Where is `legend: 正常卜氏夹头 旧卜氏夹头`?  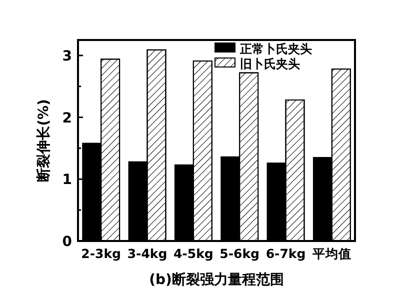 legend: 正常卜氏夹头 旧卜氏夹头 is located at coordinates (263, 56).